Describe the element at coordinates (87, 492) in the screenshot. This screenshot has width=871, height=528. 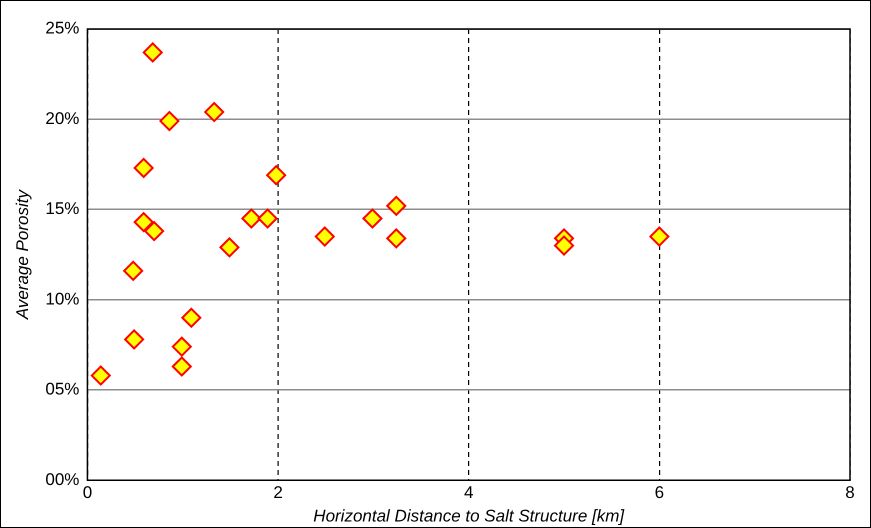
I see `x-tick-label: 0` at that location.